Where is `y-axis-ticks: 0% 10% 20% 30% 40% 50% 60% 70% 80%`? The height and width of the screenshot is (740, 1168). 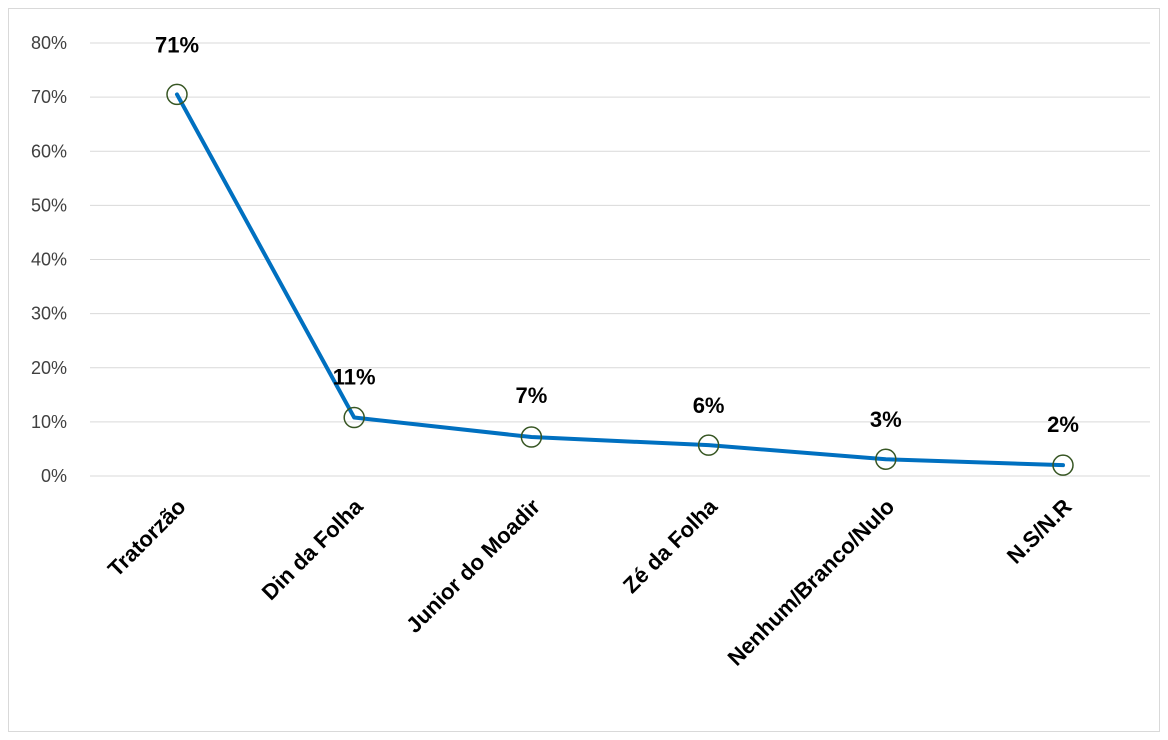
y-axis-ticks: 0% 10% 20% 30% 40% 50% 60% 70% 80% is located at coordinates (49, 259).